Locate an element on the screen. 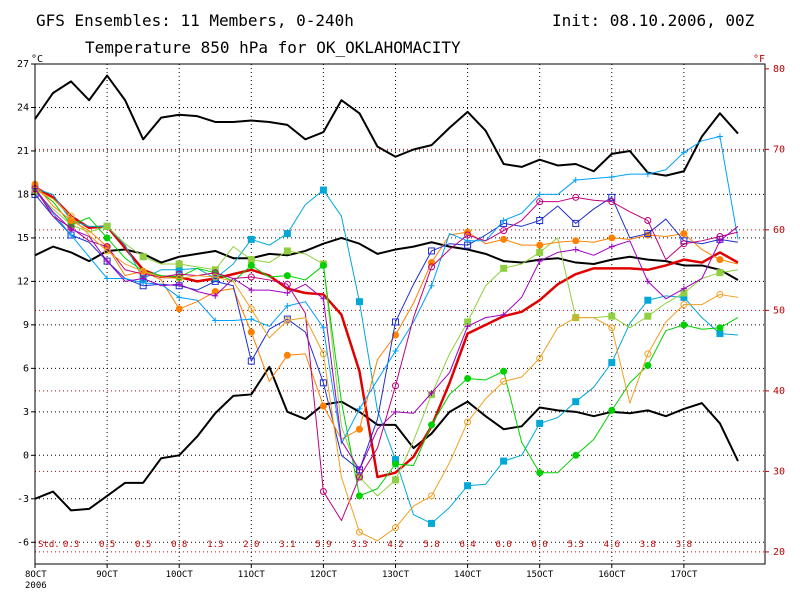 The image size is (800, 600). y-tick-label-left: 3 is located at coordinates (26, 412).